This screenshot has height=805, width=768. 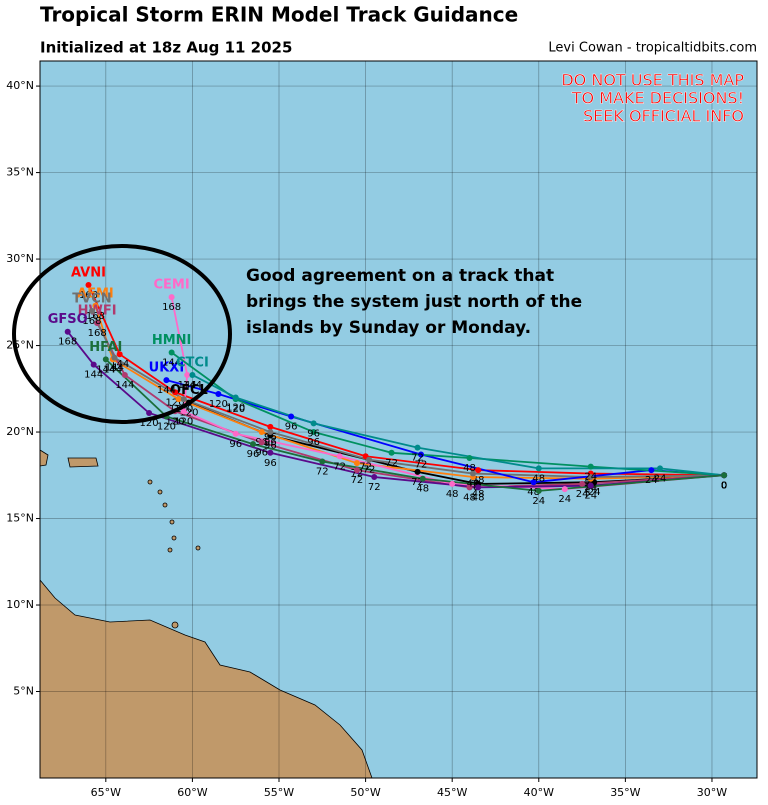 I want to click on model-label: AEMI, so click(x=95, y=293).